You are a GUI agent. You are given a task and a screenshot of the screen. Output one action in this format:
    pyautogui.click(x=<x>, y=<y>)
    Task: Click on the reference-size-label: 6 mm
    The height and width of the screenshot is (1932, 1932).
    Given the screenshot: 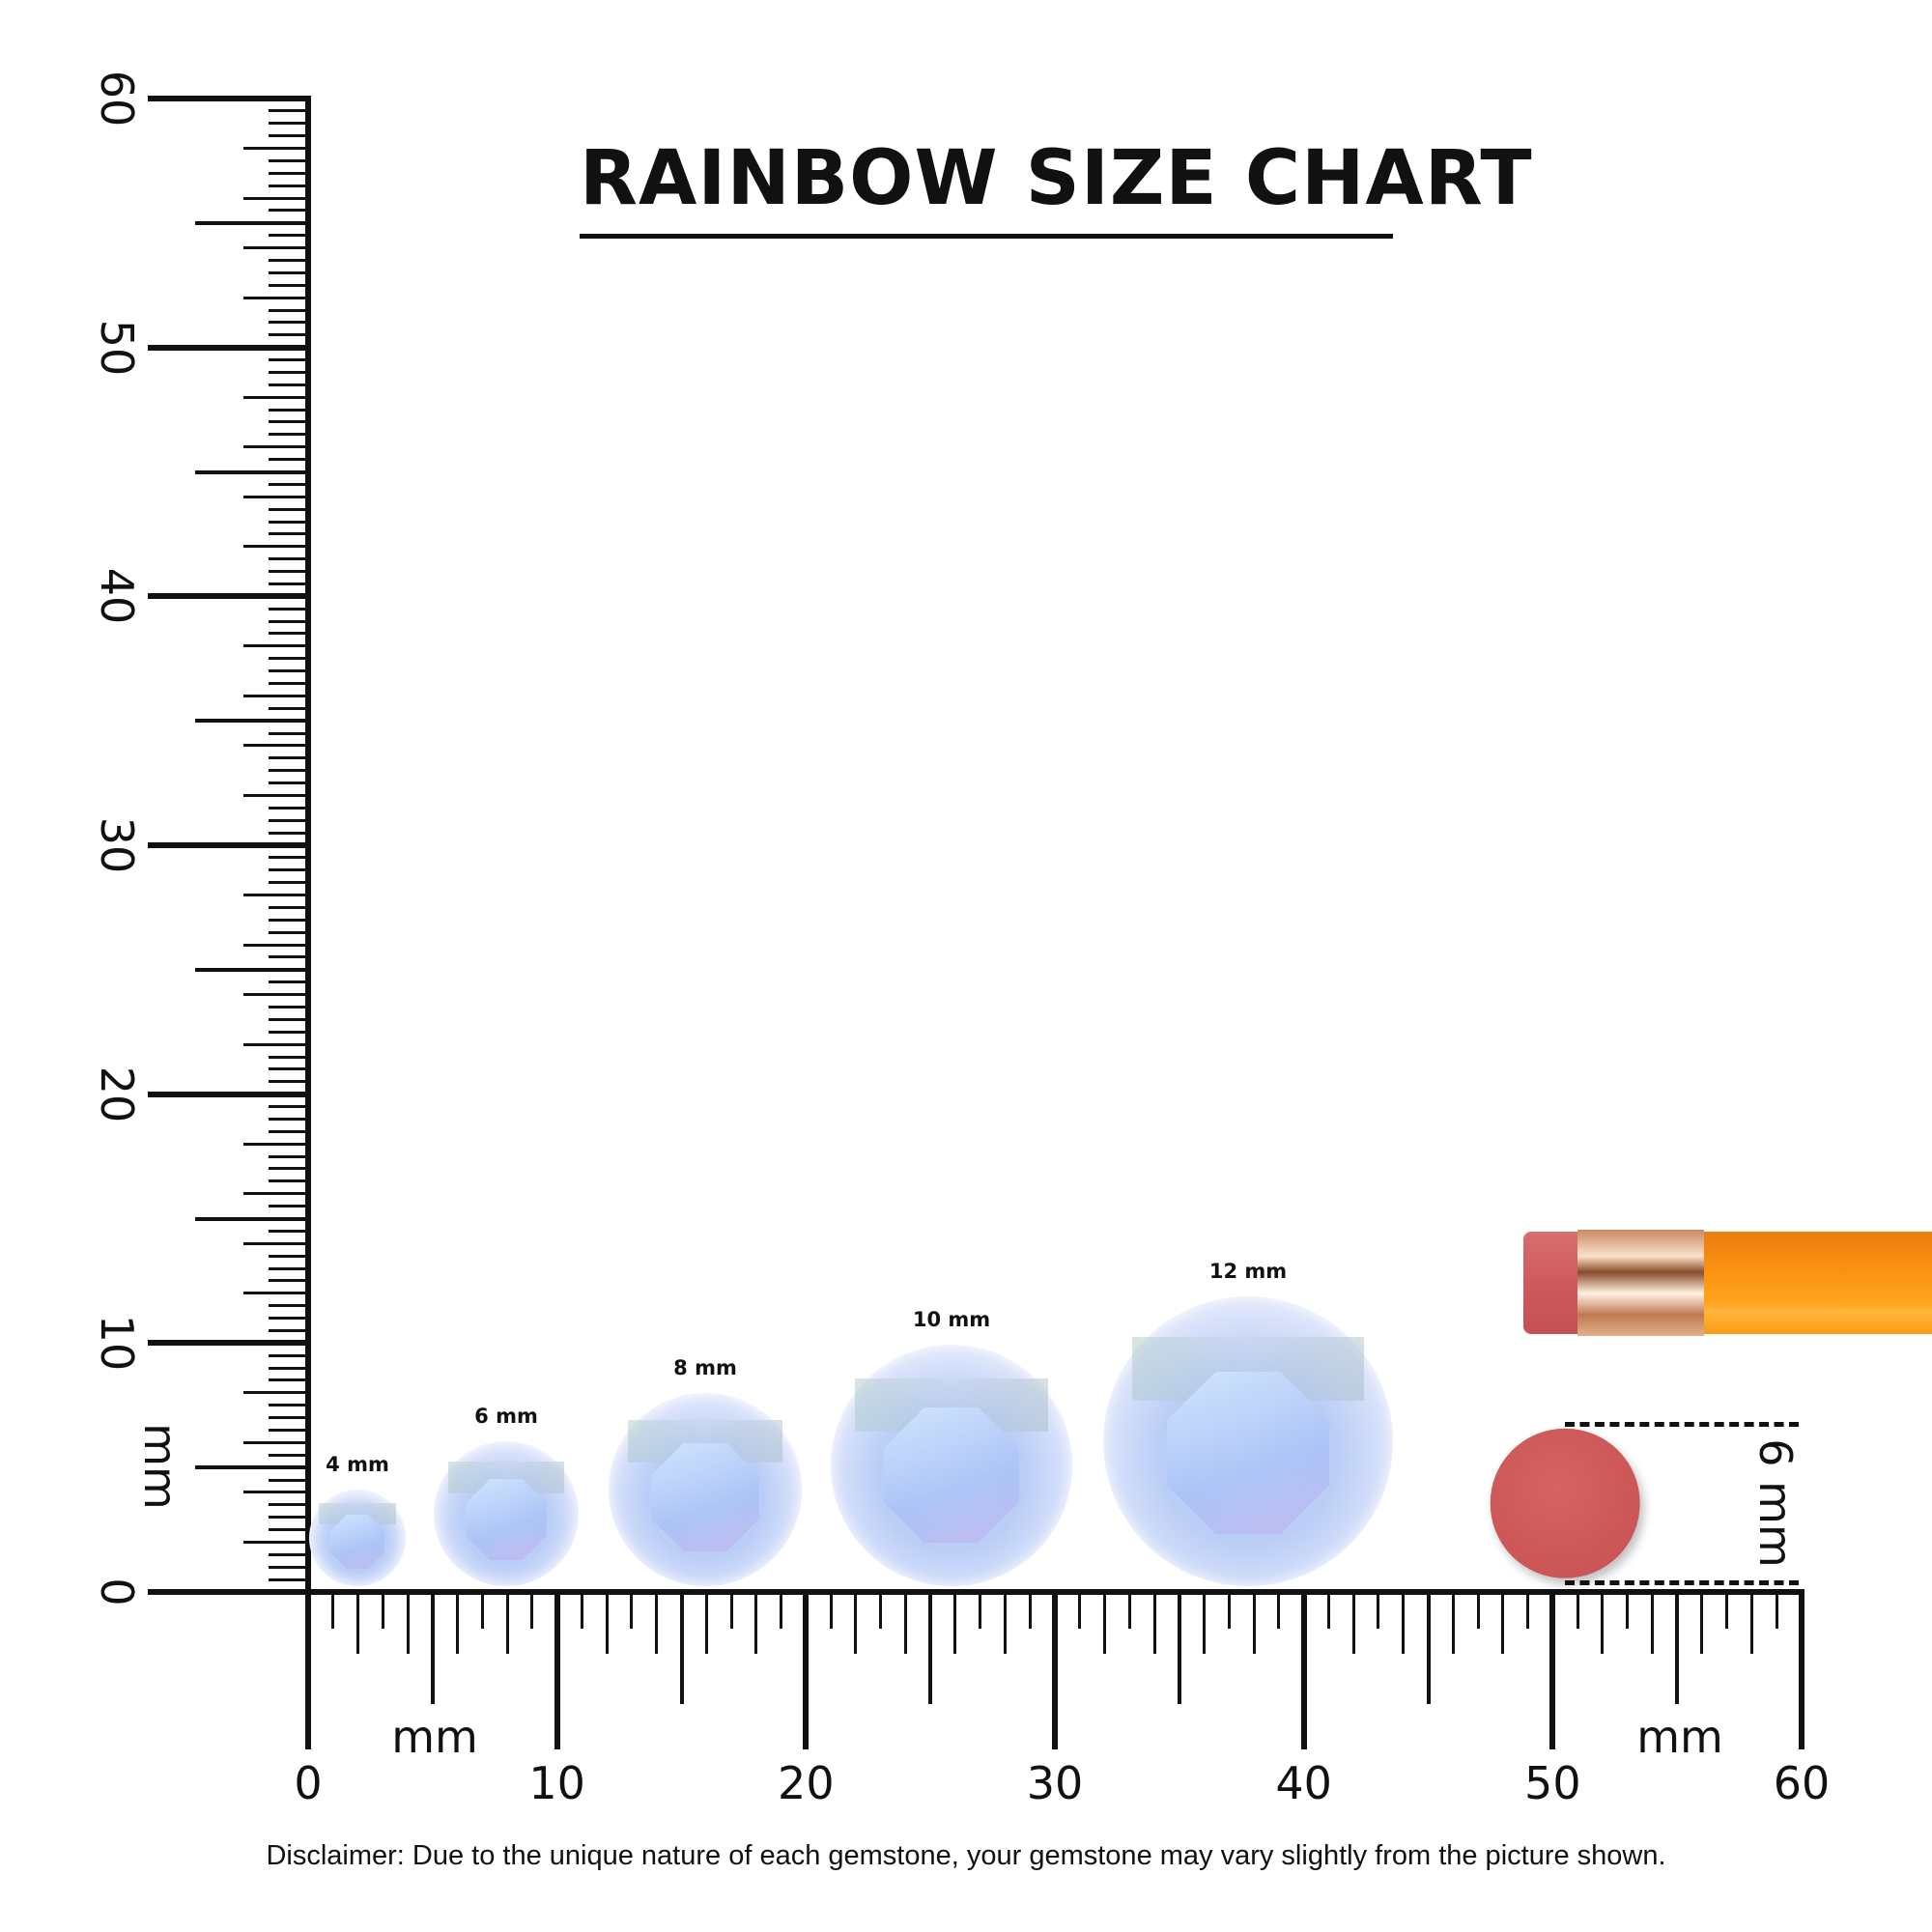 What is the action you would take?
    pyautogui.click(x=1775, y=1503)
    